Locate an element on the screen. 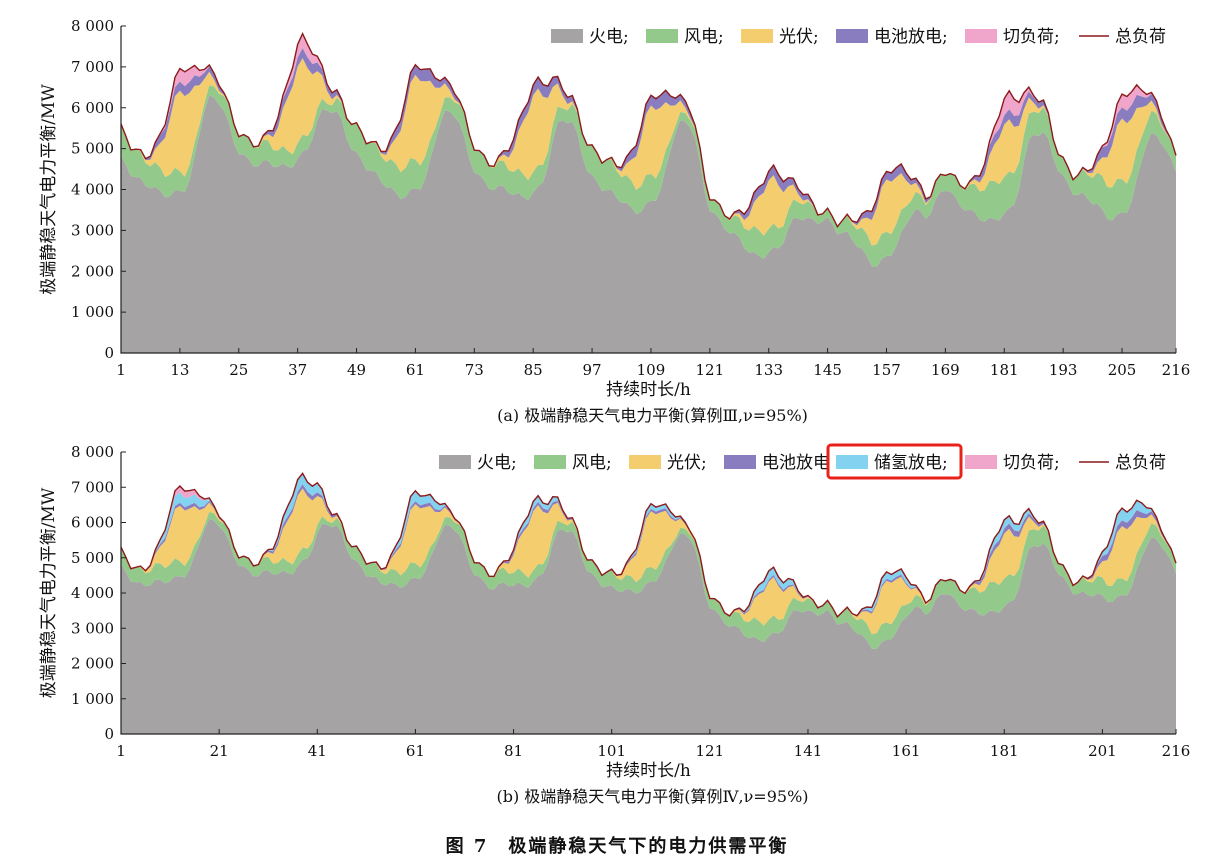 This screenshot has height=866, width=1225. x-tick-label: 193 is located at coordinates (1063, 370).